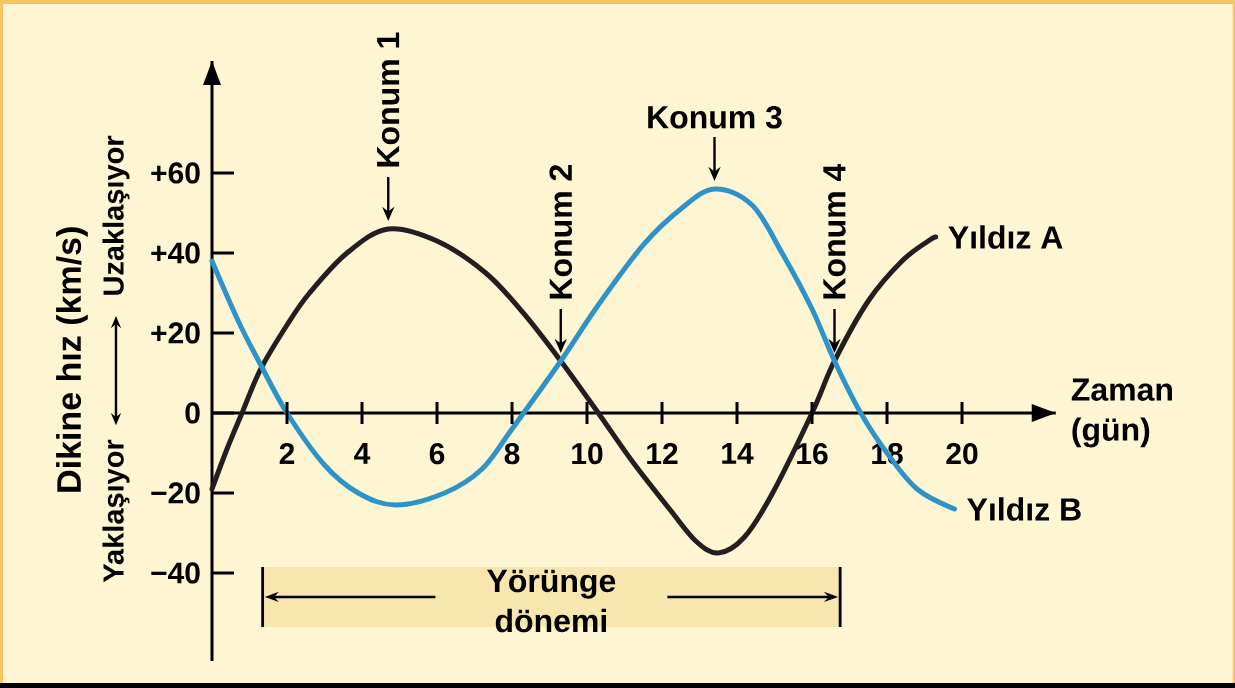 The height and width of the screenshot is (688, 1235). What do you see at coordinates (72, 359) in the screenshot?
I see `y-axis-title: Dikine hız (km/s)` at bounding box center [72, 359].